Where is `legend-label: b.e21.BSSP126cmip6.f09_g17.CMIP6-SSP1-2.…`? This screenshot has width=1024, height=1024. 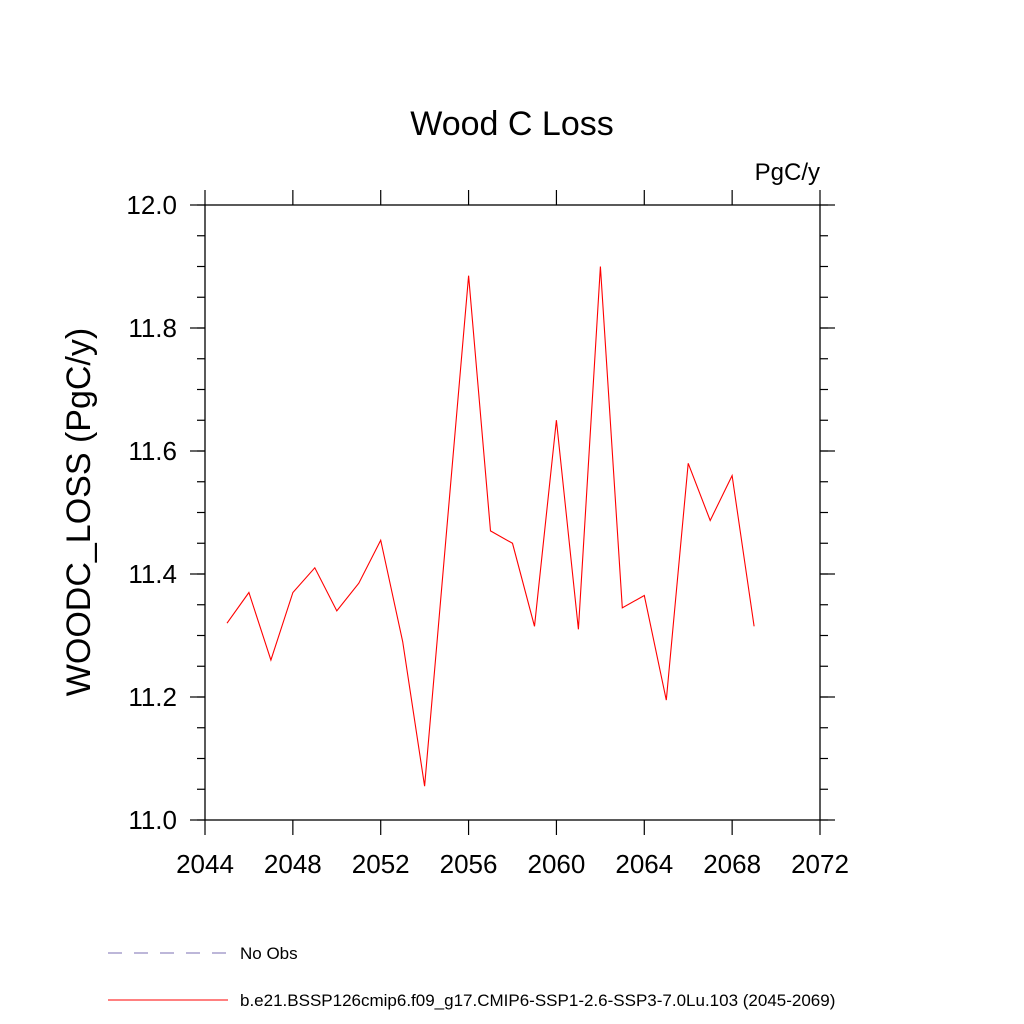
legend-label: b.e21.BSSP126cmip6.f09_g17.CMIP6-SSP1-2.… is located at coordinates (537, 1000).